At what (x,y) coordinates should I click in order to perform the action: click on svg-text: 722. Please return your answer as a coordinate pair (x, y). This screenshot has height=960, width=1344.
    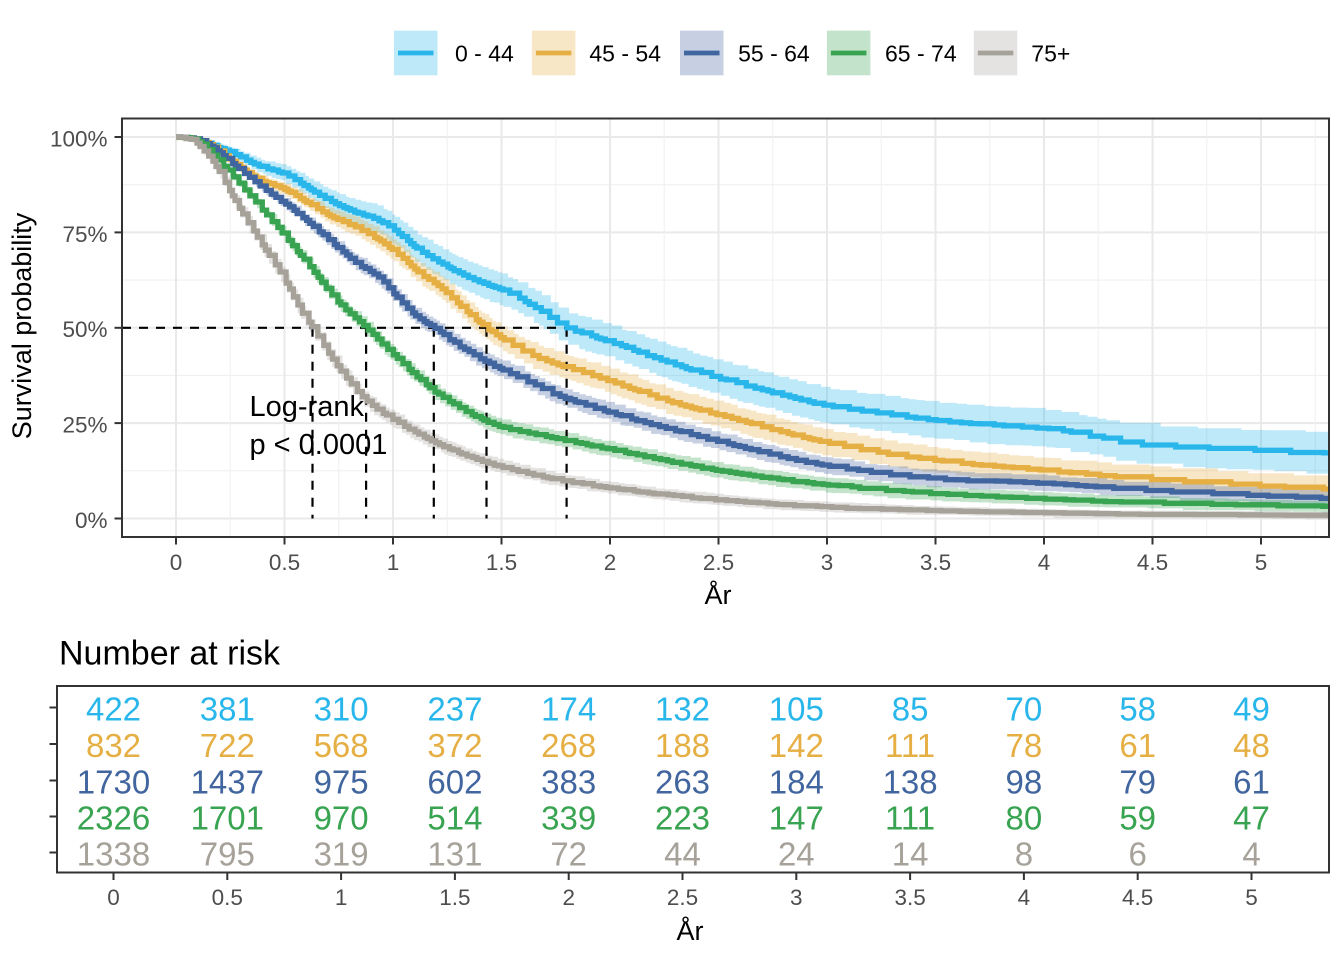
    Looking at the image, I should click on (227, 745).